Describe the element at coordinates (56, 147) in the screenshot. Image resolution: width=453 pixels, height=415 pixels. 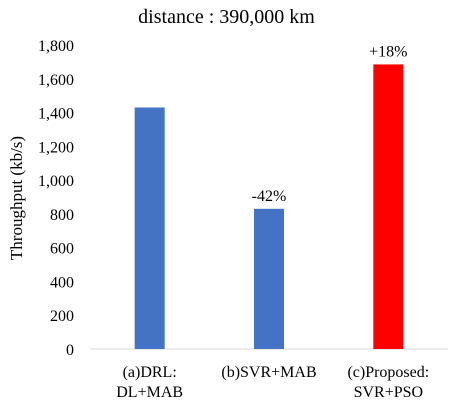
I see `y-tick-label: 1,200` at that location.